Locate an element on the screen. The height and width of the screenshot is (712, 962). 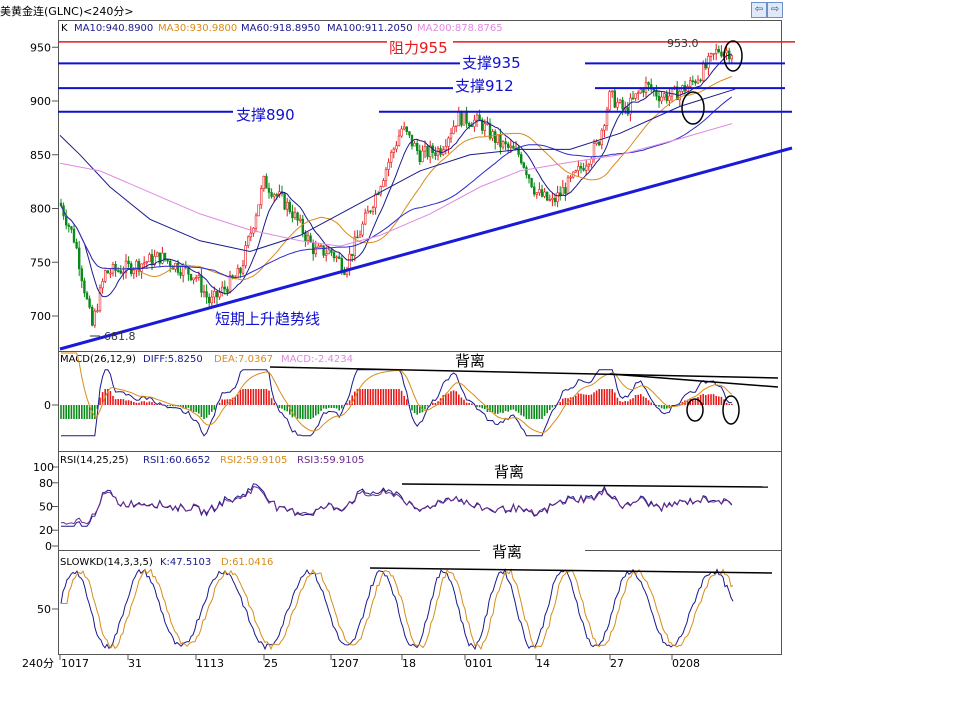
main-y-tick-label: 950 is located at coordinates (40, 47).